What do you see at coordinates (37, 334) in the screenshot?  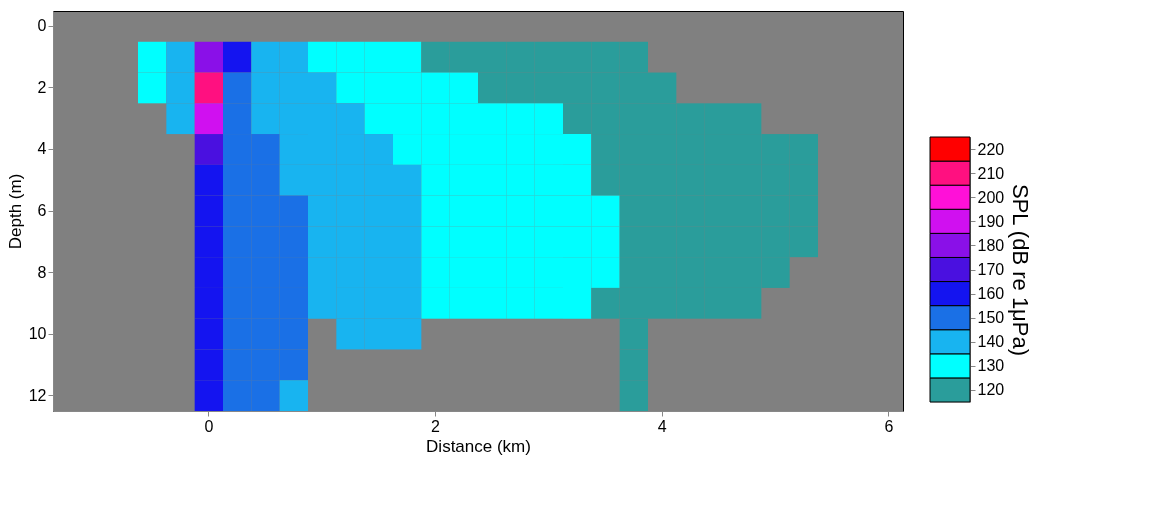 I see `y-tick-label: 10` at bounding box center [37, 334].